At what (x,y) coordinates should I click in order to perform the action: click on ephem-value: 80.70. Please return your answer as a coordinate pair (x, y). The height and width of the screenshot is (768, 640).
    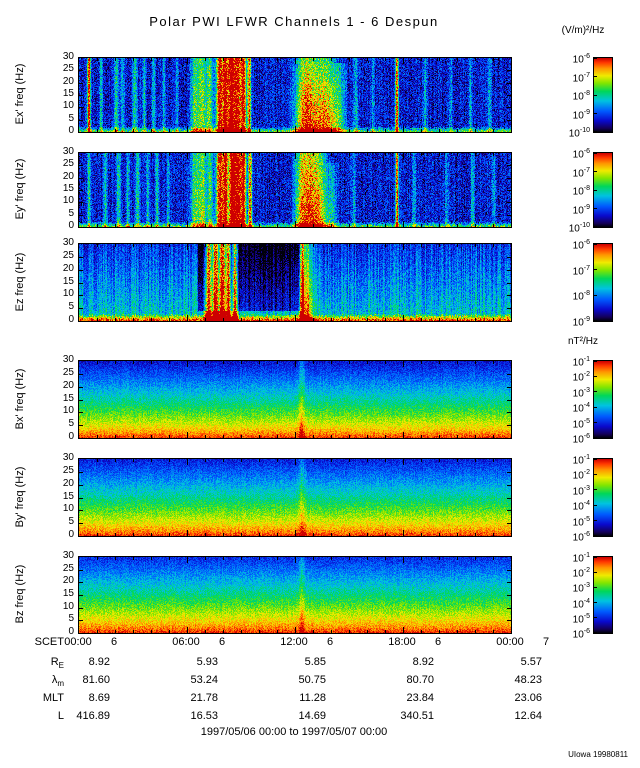
    Looking at the image, I should click on (420, 680).